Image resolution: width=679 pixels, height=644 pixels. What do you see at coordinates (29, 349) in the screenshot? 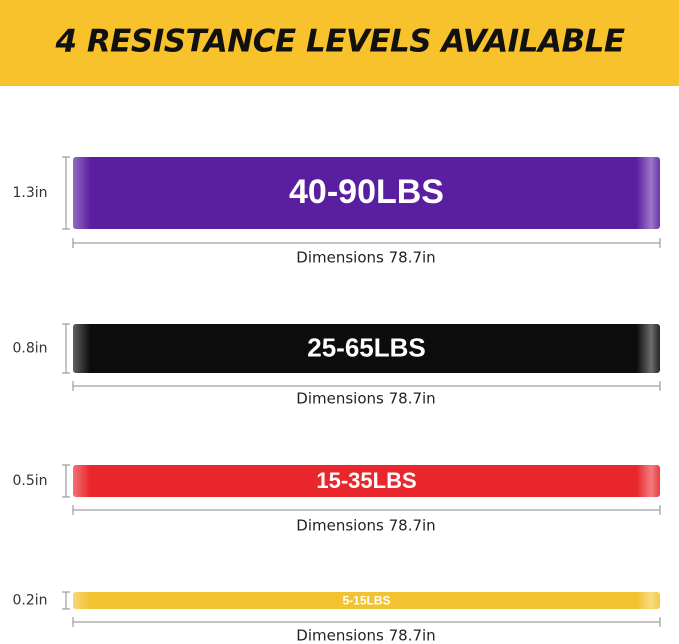
I see `width-label: 0.8in` at bounding box center [29, 349].